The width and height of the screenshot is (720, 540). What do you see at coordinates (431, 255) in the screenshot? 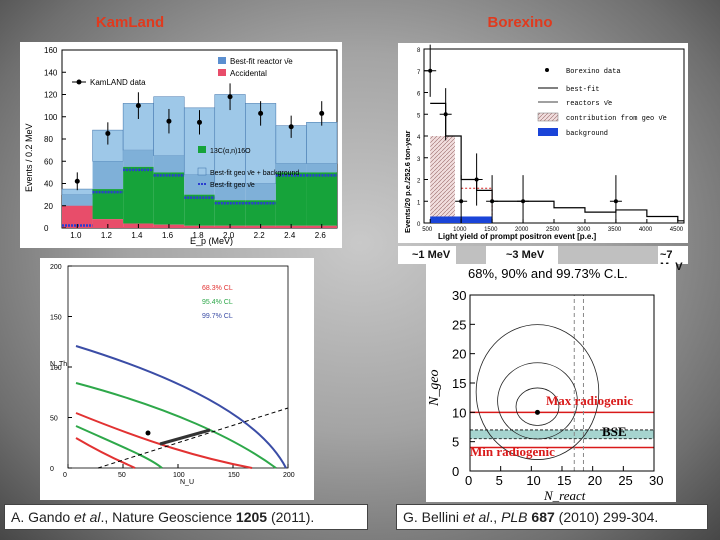
I see `energy-1mev: ~1 MeV` at bounding box center [431, 255].